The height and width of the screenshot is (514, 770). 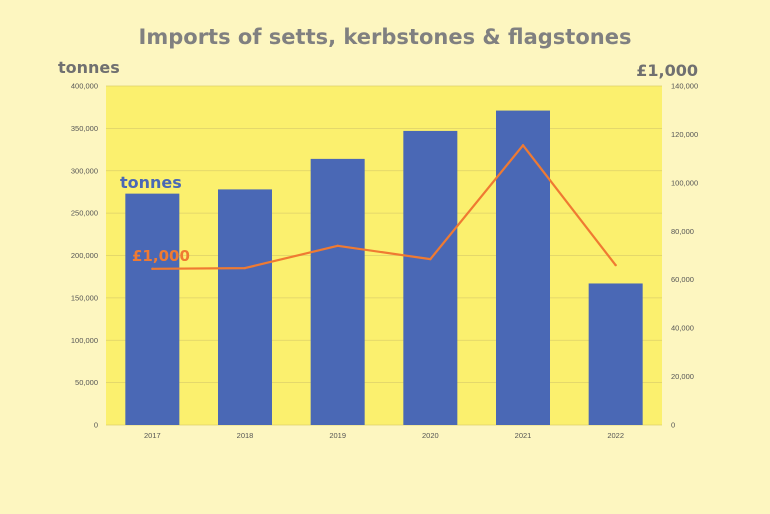 What do you see at coordinates (245, 435) in the screenshot?
I see `x-tick-label: 2018` at bounding box center [245, 435].